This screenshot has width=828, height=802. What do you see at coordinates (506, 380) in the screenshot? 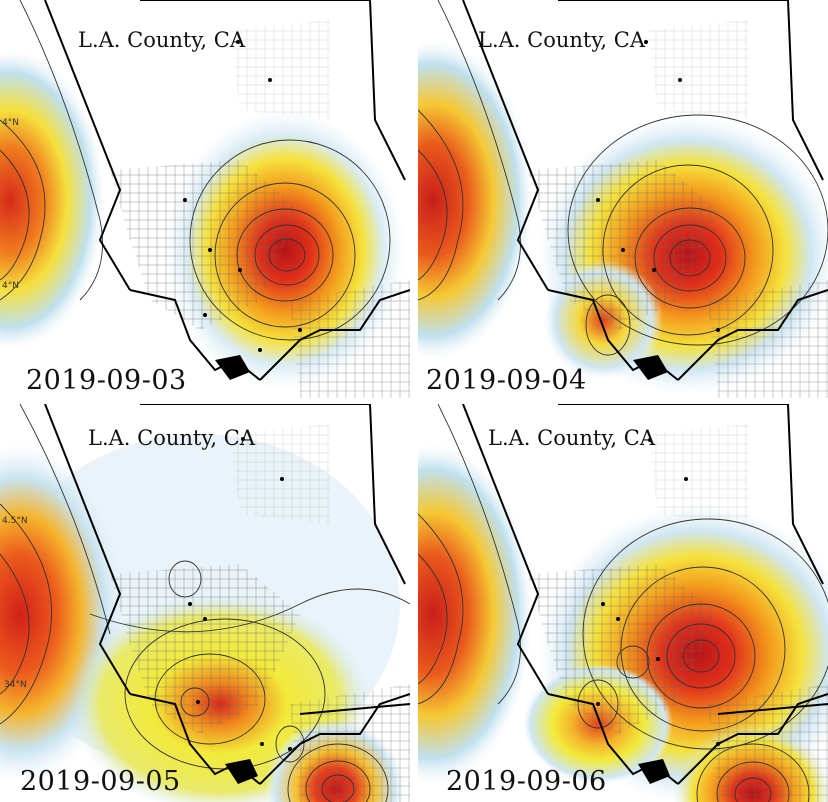
I see `panel-date: 2019-09-04` at bounding box center [506, 380].